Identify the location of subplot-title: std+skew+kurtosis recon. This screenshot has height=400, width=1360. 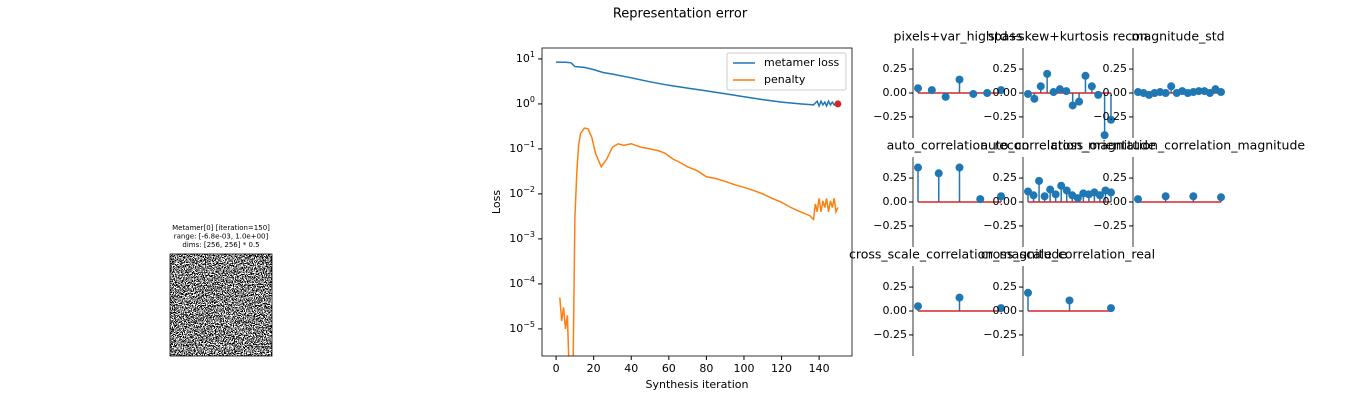
(1067, 36).